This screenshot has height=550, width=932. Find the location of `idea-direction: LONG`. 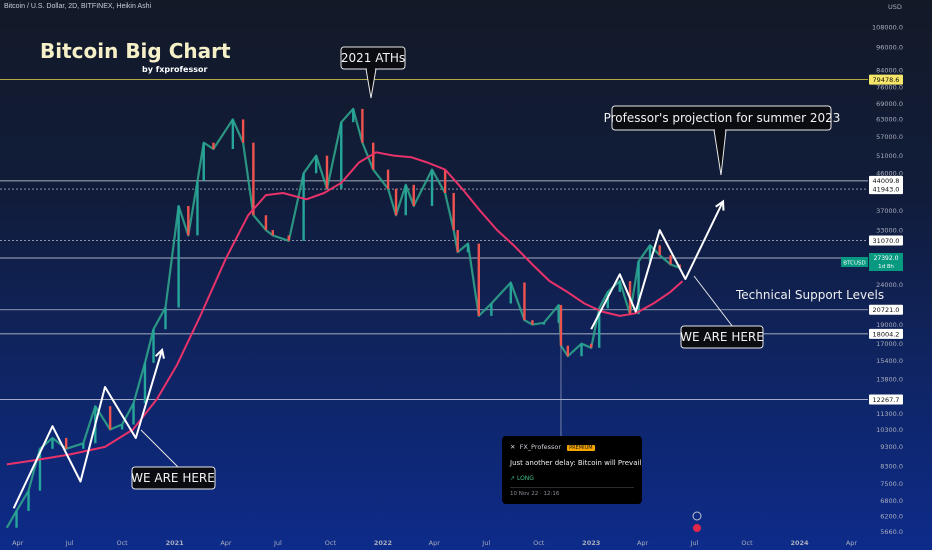

idea-direction: LONG is located at coordinates (525, 478).